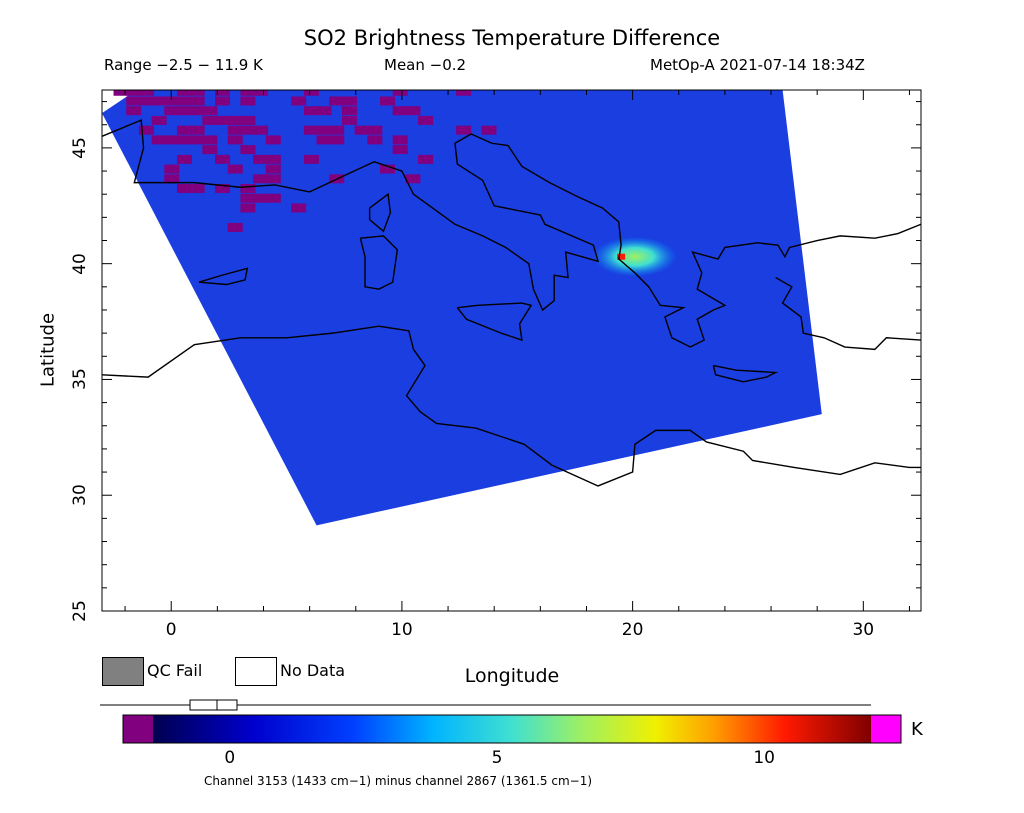 The image size is (1024, 813). Describe the element at coordinates (632, 630) in the screenshot. I see `x-tick-label: 20` at that location.